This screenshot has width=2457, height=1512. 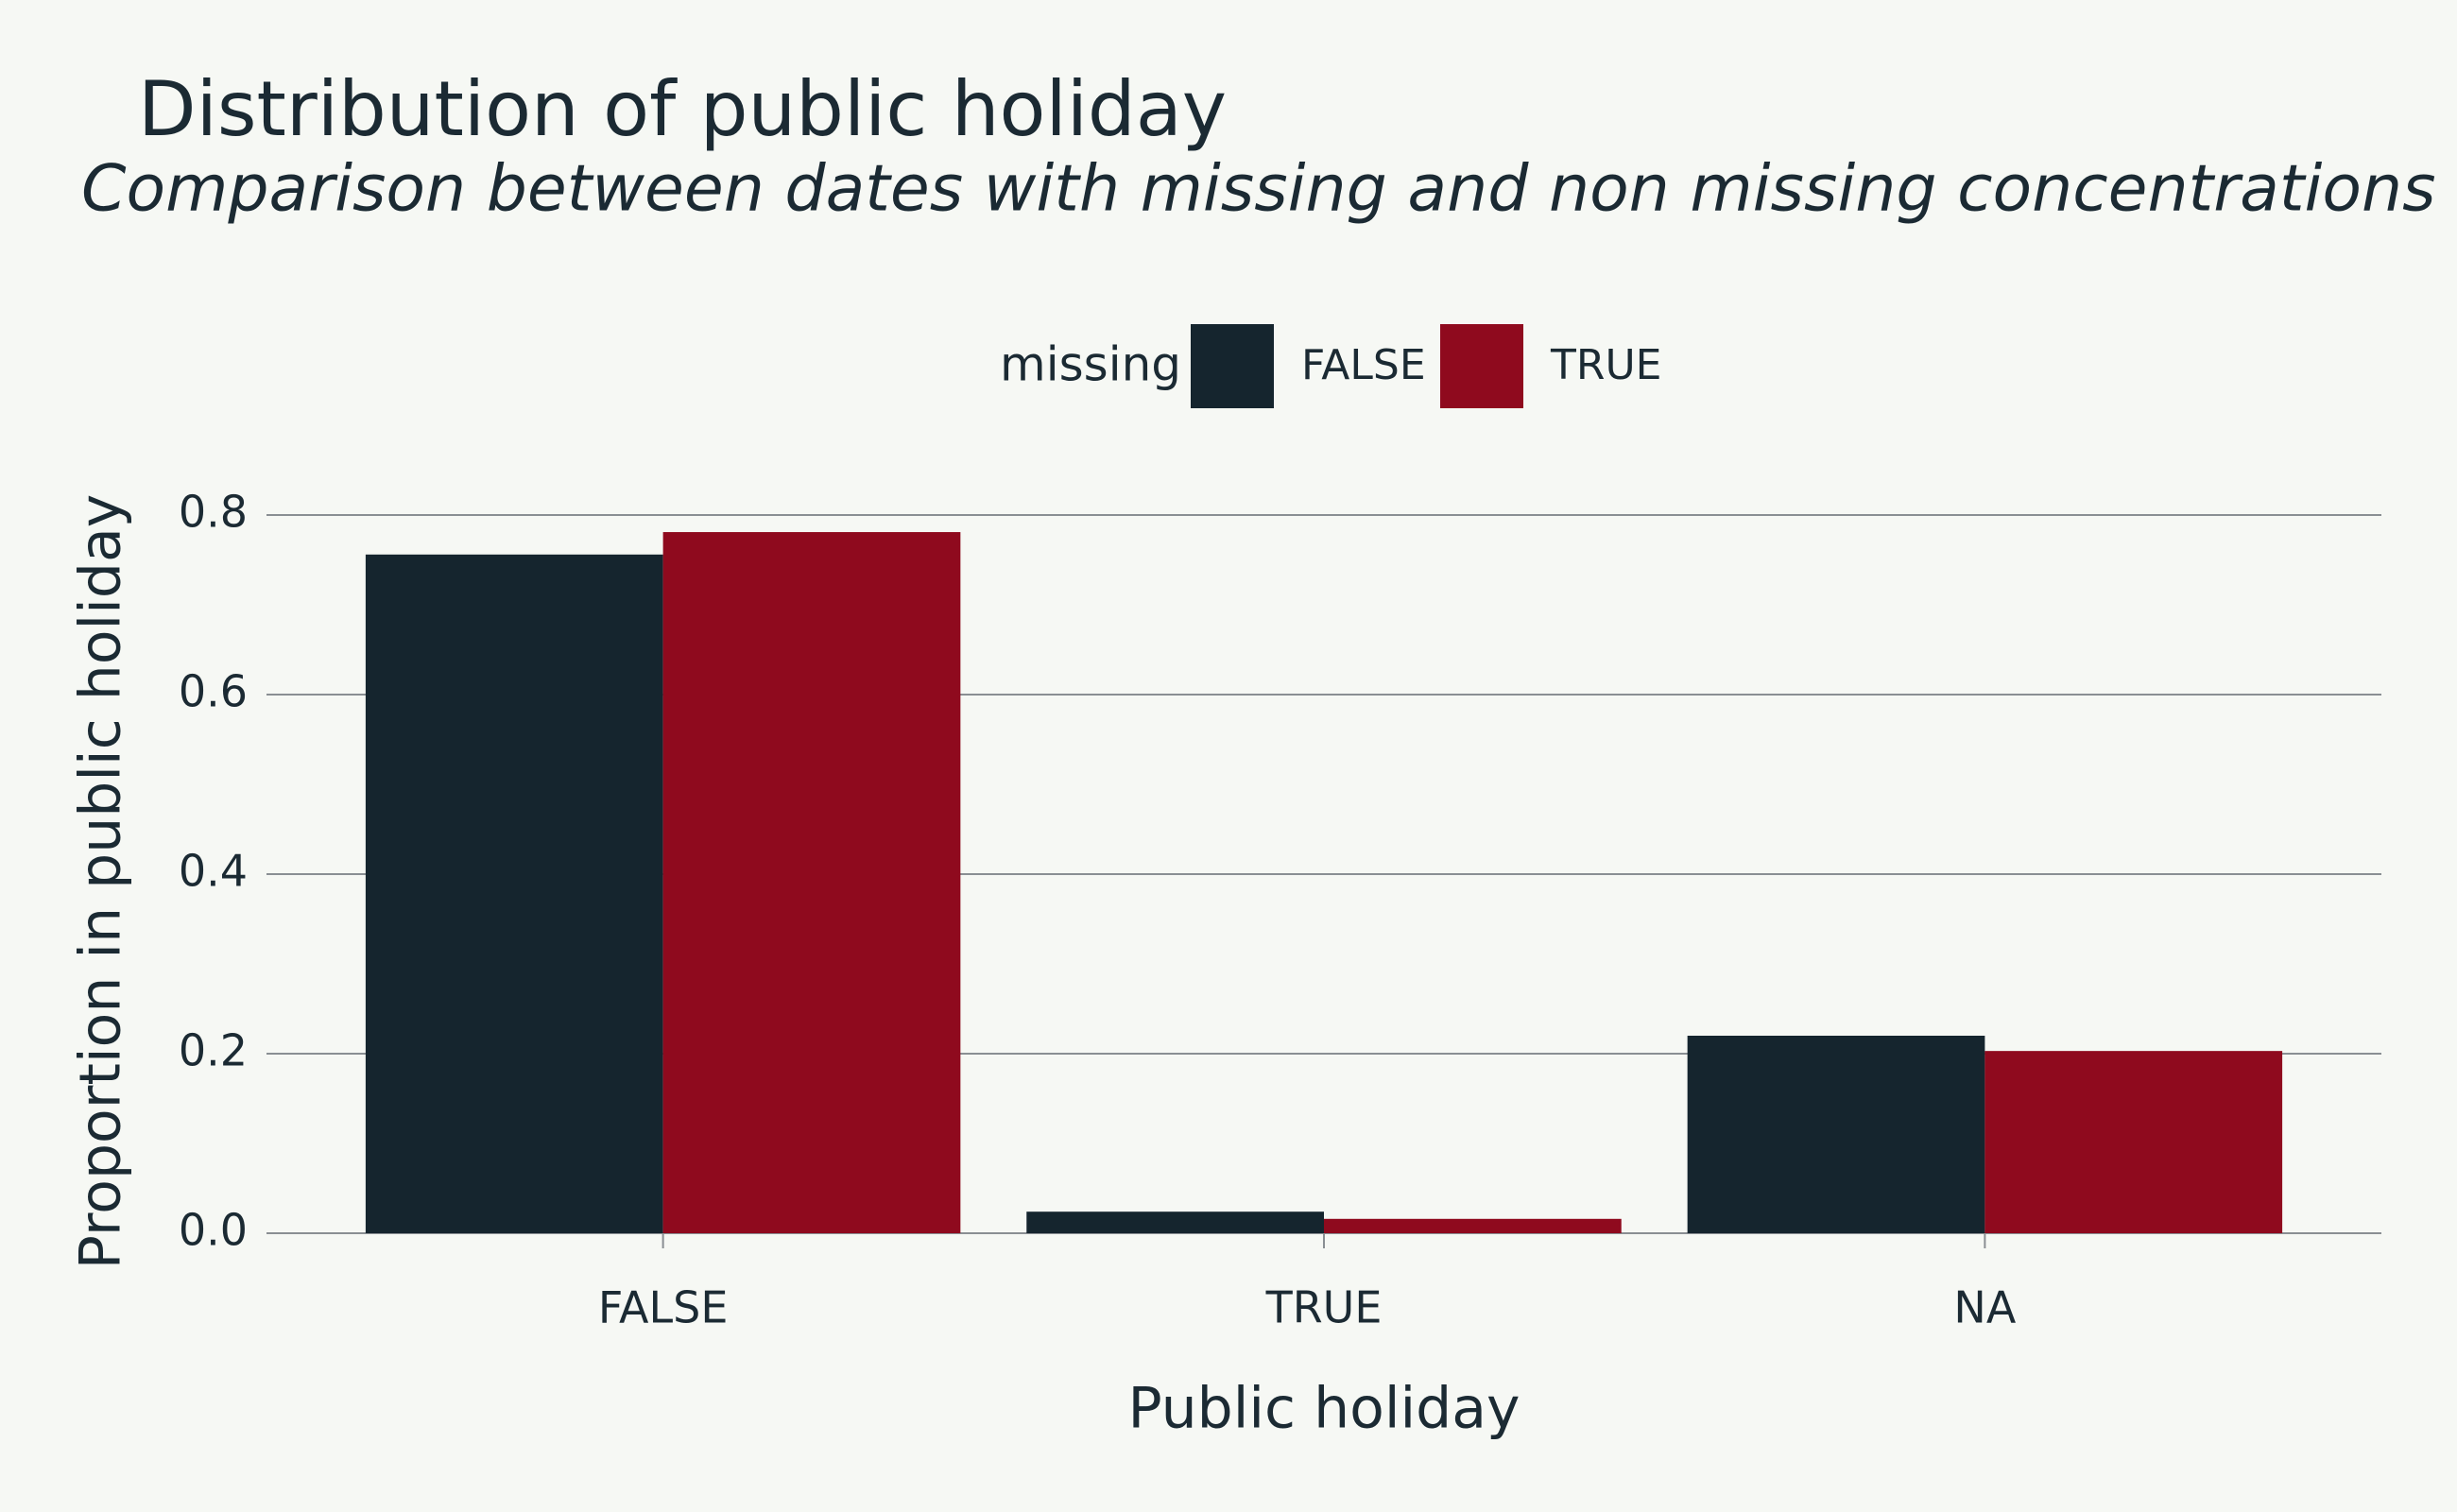 What do you see at coordinates (1984, 1307) in the screenshot?
I see `x-tick-label: NA` at bounding box center [1984, 1307].